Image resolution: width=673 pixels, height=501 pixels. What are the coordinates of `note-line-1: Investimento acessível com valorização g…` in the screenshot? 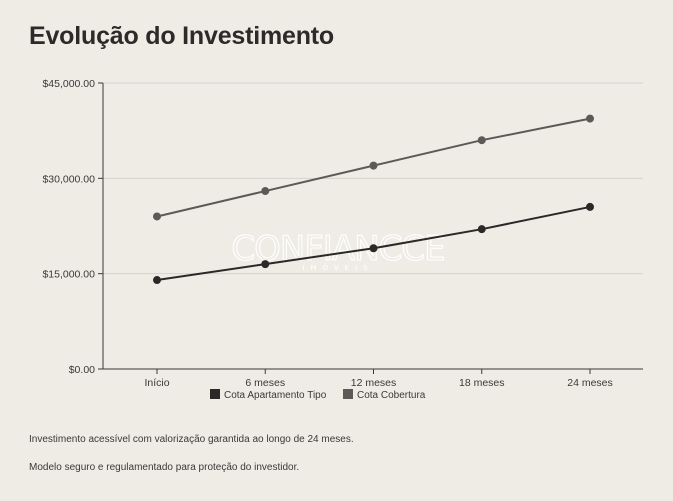 It's located at (191, 439).